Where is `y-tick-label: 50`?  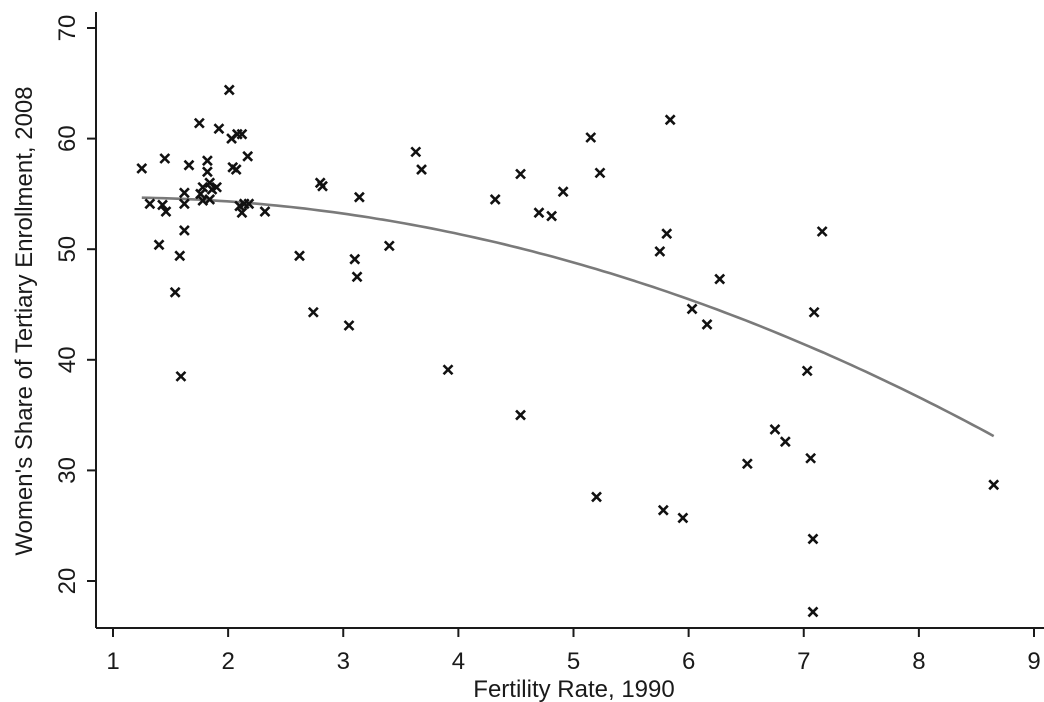
y-tick-label: 50 is located at coordinates (67, 249).